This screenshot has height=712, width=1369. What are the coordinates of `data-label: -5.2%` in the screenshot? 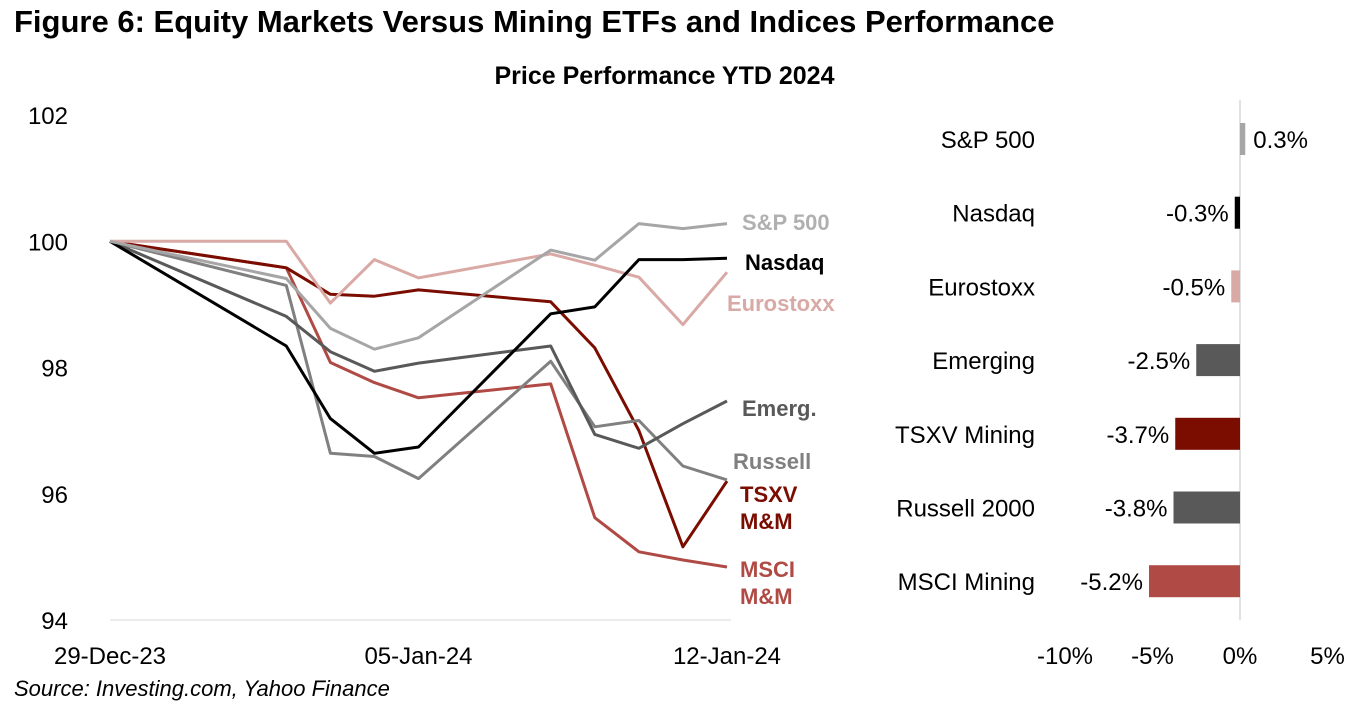 It's located at (1111, 582).